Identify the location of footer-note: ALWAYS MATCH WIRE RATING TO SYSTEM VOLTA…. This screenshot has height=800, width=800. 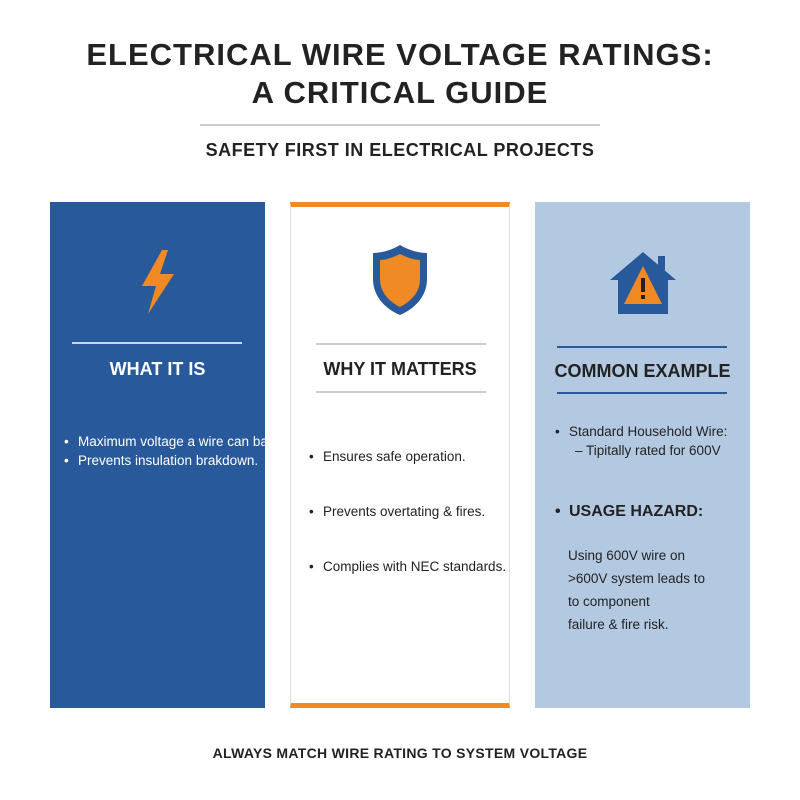
(400, 753).